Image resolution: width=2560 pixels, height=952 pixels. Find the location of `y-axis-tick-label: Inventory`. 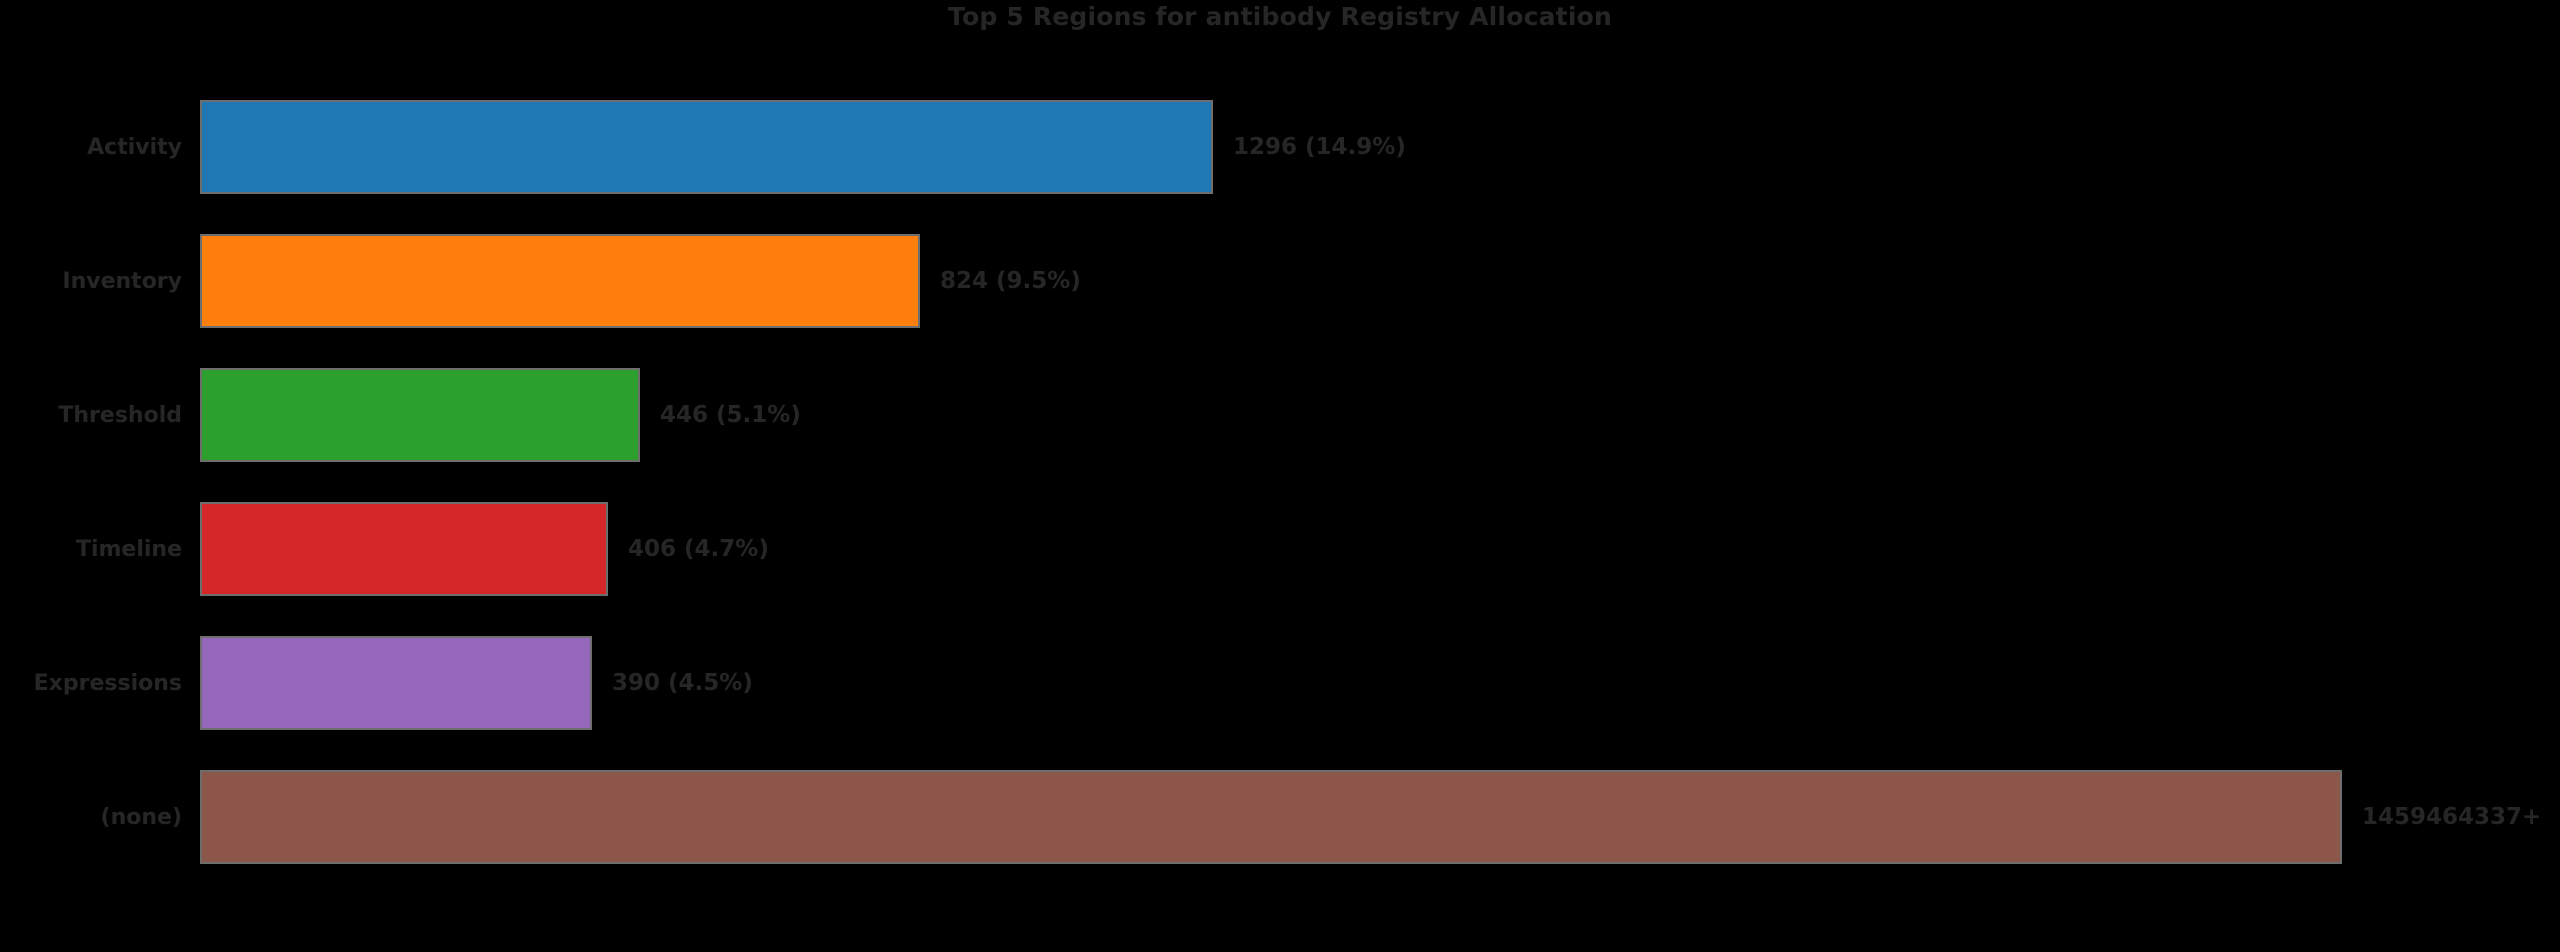

y-axis-tick-label: Inventory is located at coordinates (91, 281).